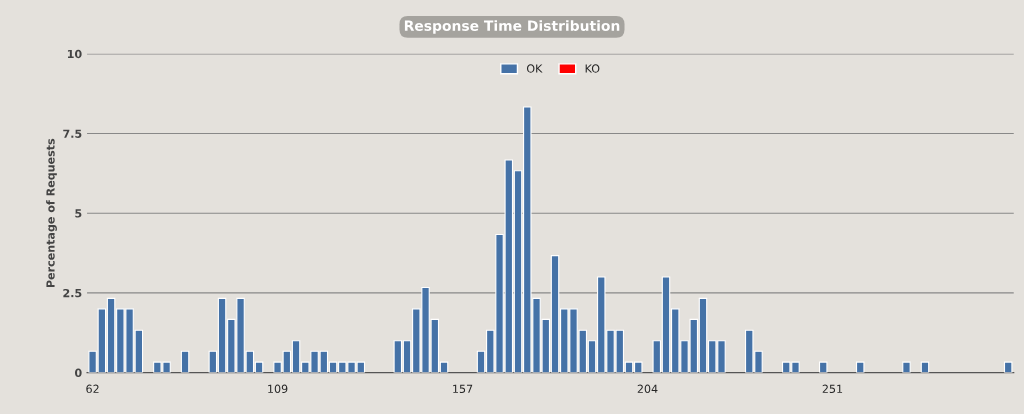 The width and height of the screenshot is (1024, 414). Describe the element at coordinates (78, 213) in the screenshot. I see `y-tick-label: 5` at that location.